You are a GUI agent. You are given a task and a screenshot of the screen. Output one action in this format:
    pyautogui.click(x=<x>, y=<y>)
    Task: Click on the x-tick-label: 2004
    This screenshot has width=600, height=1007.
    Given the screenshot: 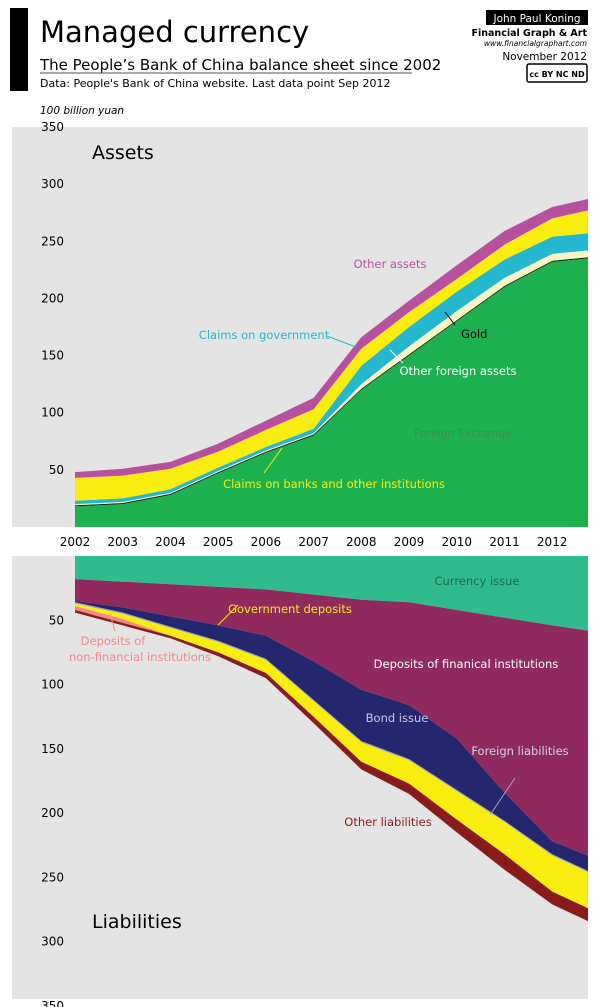 What is the action you would take?
    pyautogui.click(x=170, y=542)
    